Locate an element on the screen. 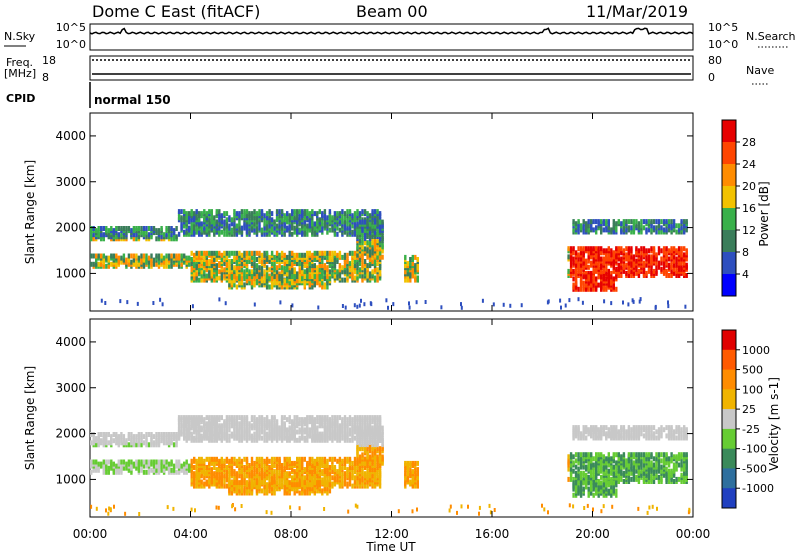  nsky-trace is located at coordinates (391, 31).